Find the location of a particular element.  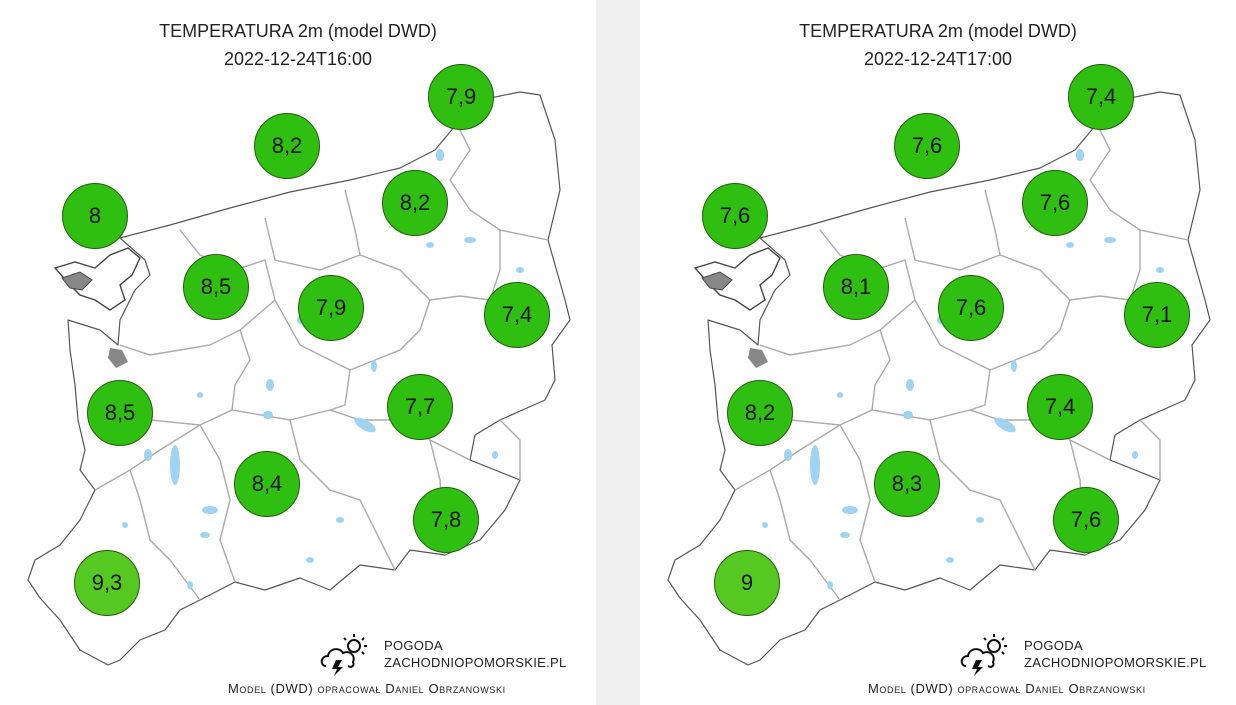

station-marker: 8,1 is located at coordinates (856, 287).